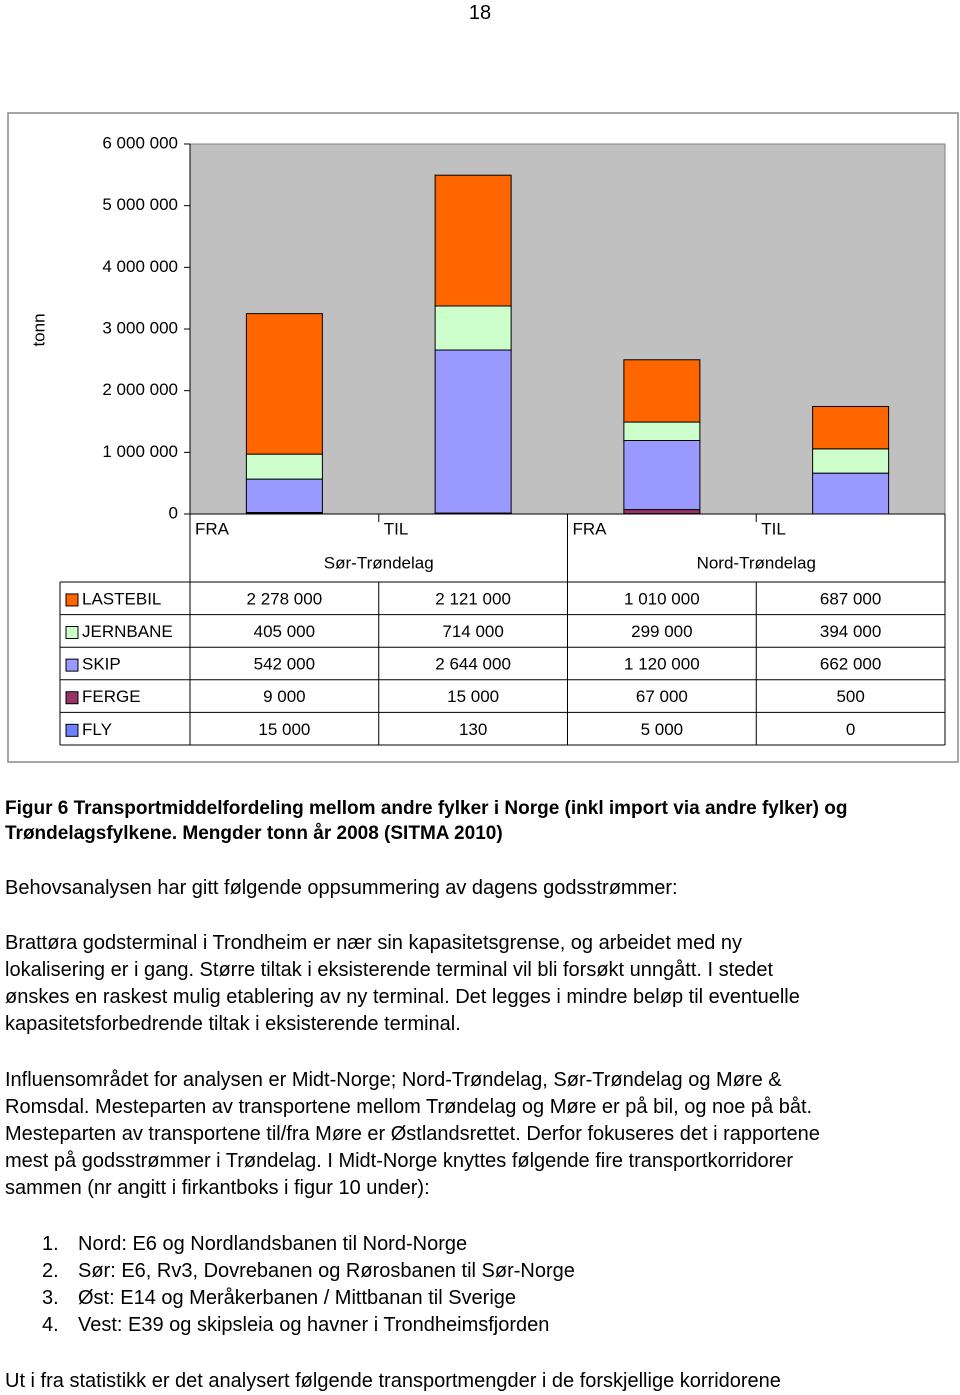 This screenshot has width=960, height=1395. I want to click on legend-label: FERGE, so click(111, 696).